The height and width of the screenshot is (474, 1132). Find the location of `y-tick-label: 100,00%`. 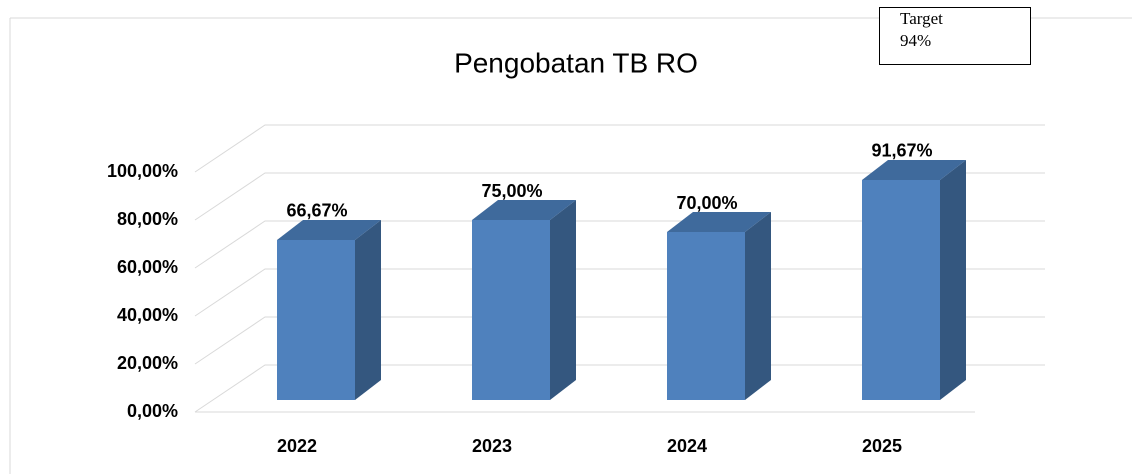

y-tick-label: 100,00% is located at coordinates (142, 171).